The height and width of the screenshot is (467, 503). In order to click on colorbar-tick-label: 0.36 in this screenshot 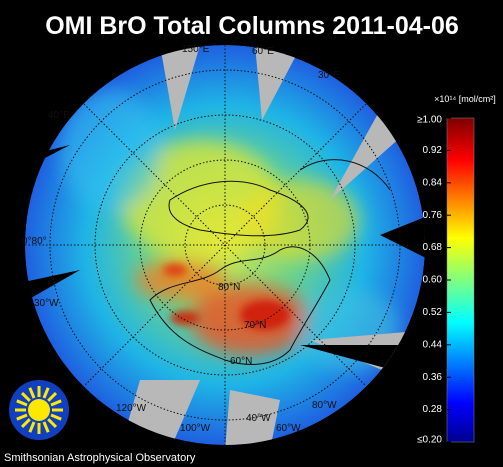, I will do `click(433, 377)`.